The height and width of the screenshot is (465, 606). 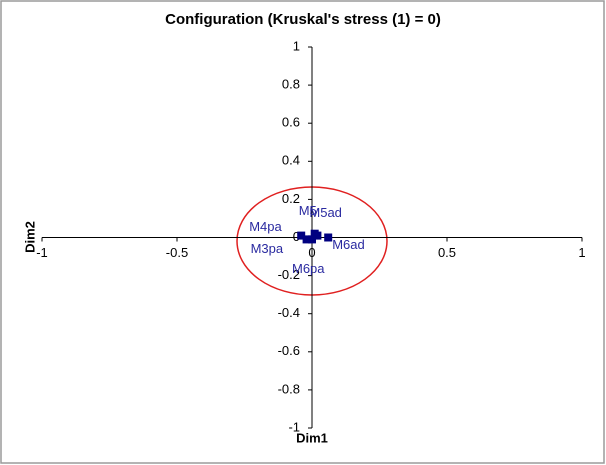 What do you see at coordinates (308, 210) in the screenshot?
I see `point-label: M5` at bounding box center [308, 210].